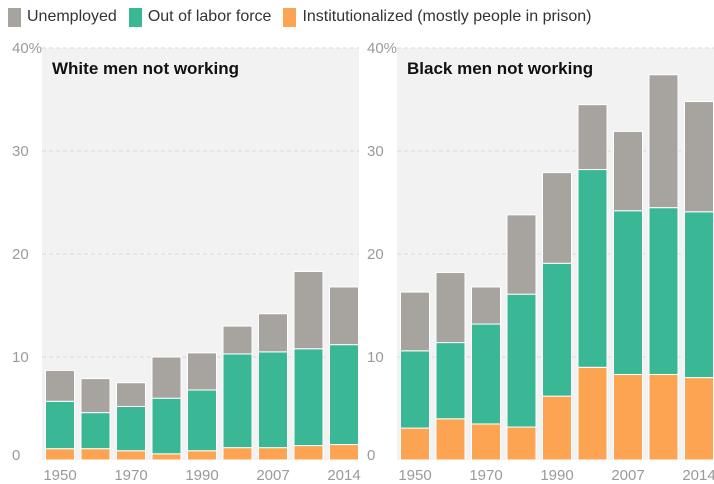 This screenshot has height=484, width=714. What do you see at coordinates (209, 16) in the screenshot?
I see `legend-label-out-of-labor-force: Out of labor force` at bounding box center [209, 16].